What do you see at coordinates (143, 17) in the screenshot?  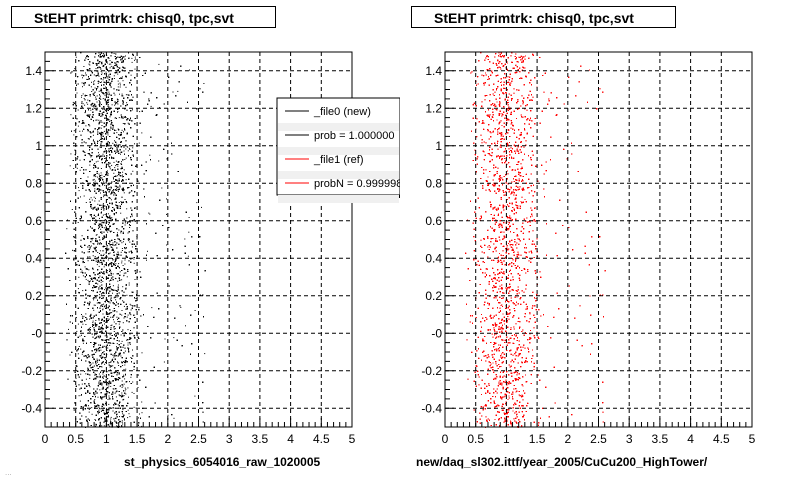 I see `chart-title: StEHT primtrk: chisq0, tpc,svt` at bounding box center [143, 17].